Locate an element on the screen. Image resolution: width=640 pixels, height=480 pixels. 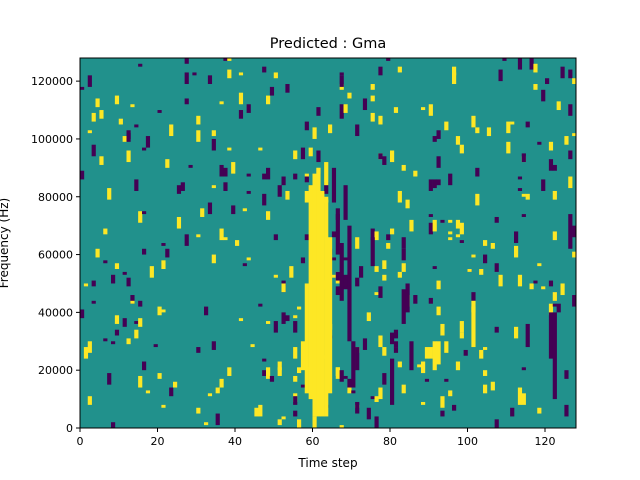
y-tick-label: 20000 is located at coordinates (55, 370).